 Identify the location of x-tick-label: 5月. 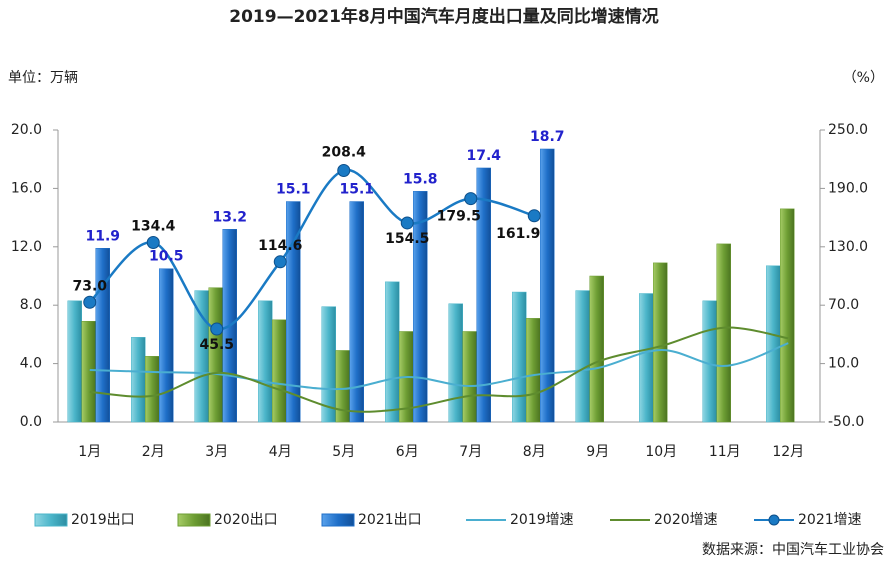
(343, 452).